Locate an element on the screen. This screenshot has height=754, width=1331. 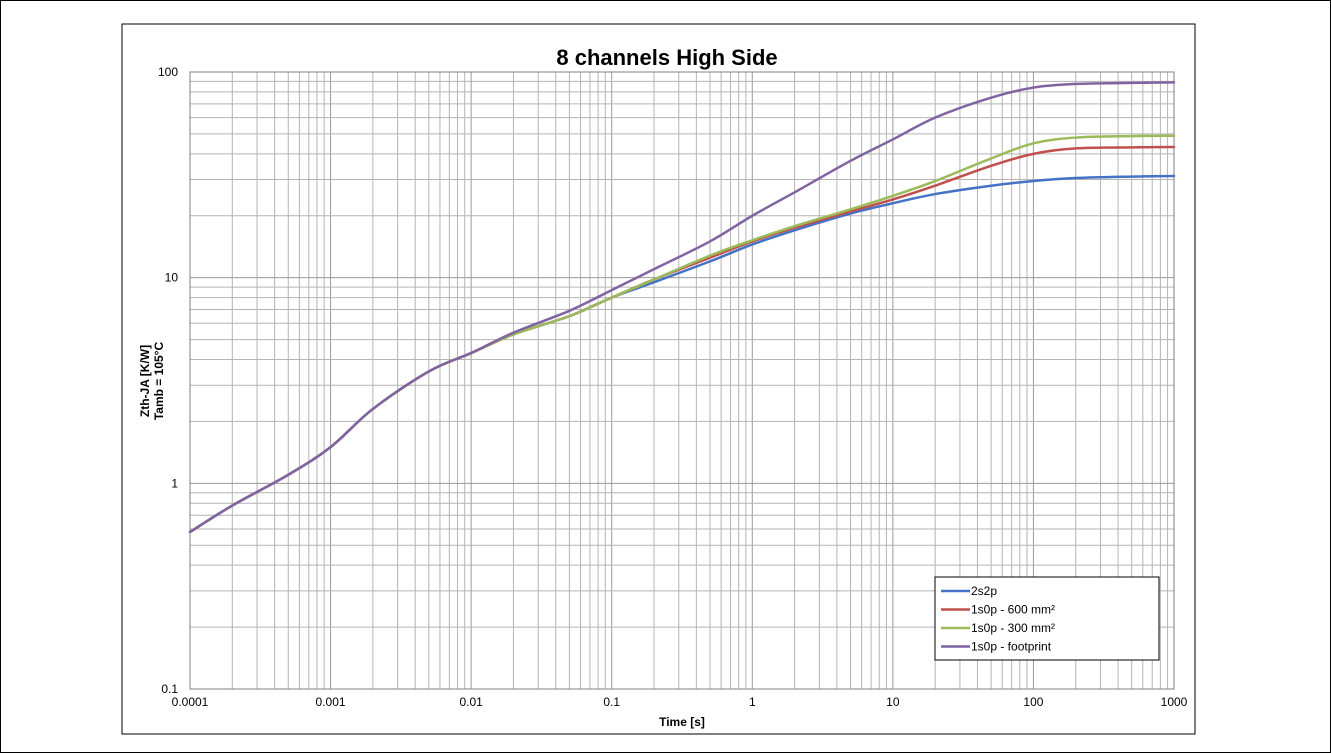
legend-box is located at coordinates (1047, 618).